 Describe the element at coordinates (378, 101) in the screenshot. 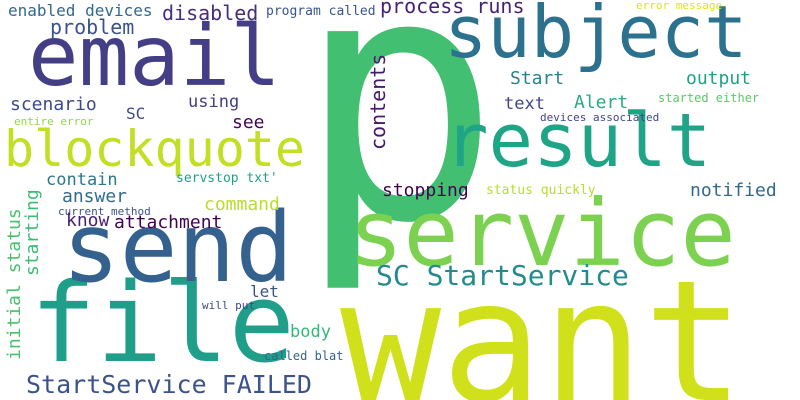

I see `word-contents: contents` at that location.